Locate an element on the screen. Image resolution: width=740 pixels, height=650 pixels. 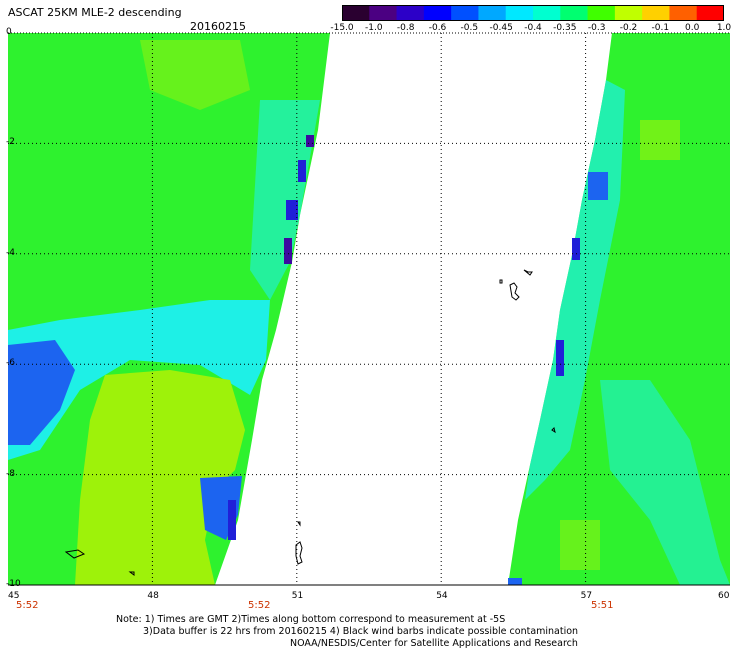
longitude-tick-label: 54 is located at coordinates (442, 596).